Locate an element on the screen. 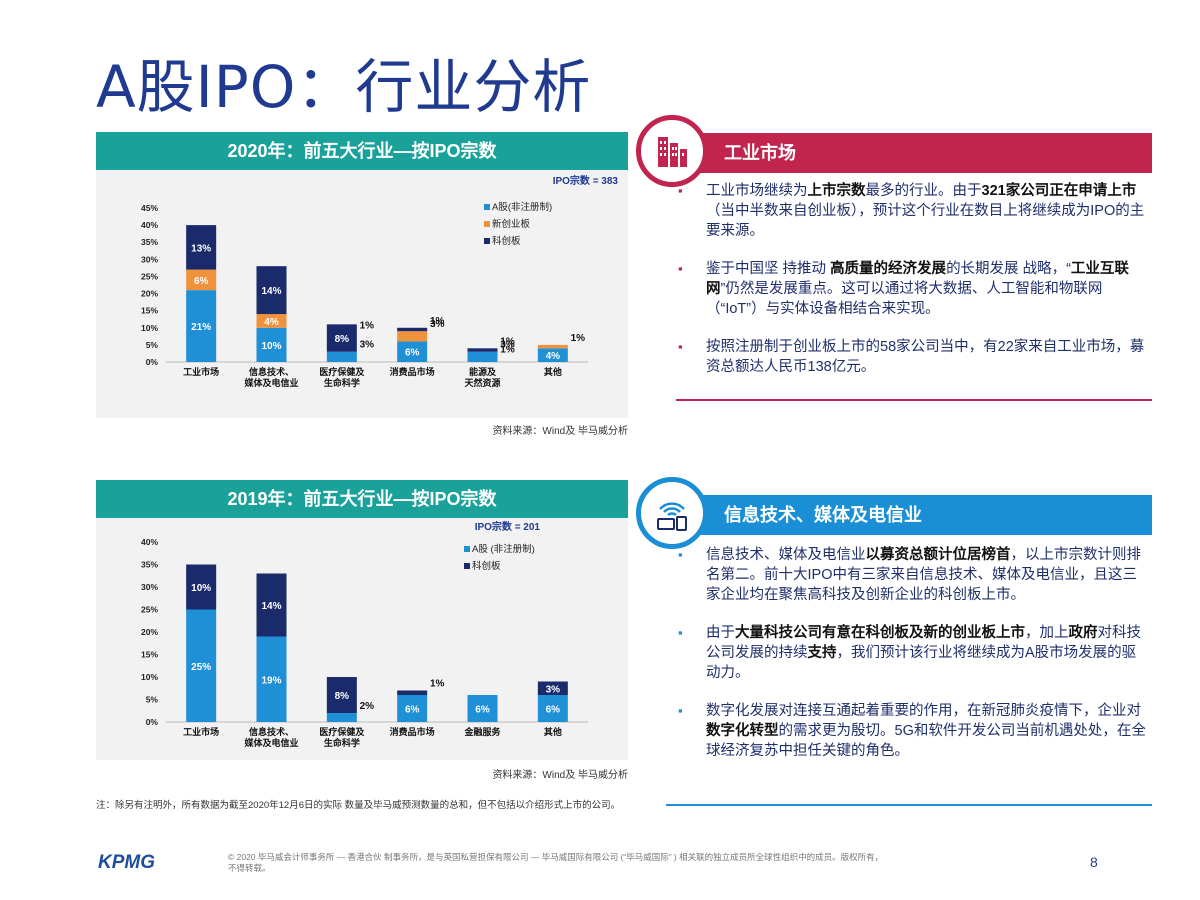 The image size is (1200, 900). chart-title: 2020年：前五大行业—按IPO宗数 is located at coordinates (362, 151).